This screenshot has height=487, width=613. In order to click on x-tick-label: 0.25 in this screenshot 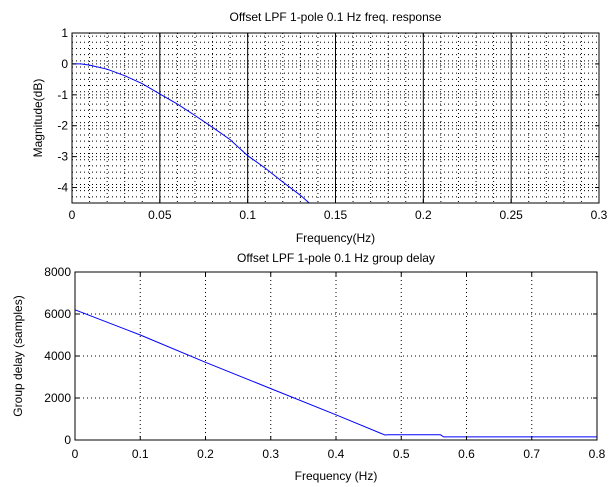, I will do `click(511, 215)`.